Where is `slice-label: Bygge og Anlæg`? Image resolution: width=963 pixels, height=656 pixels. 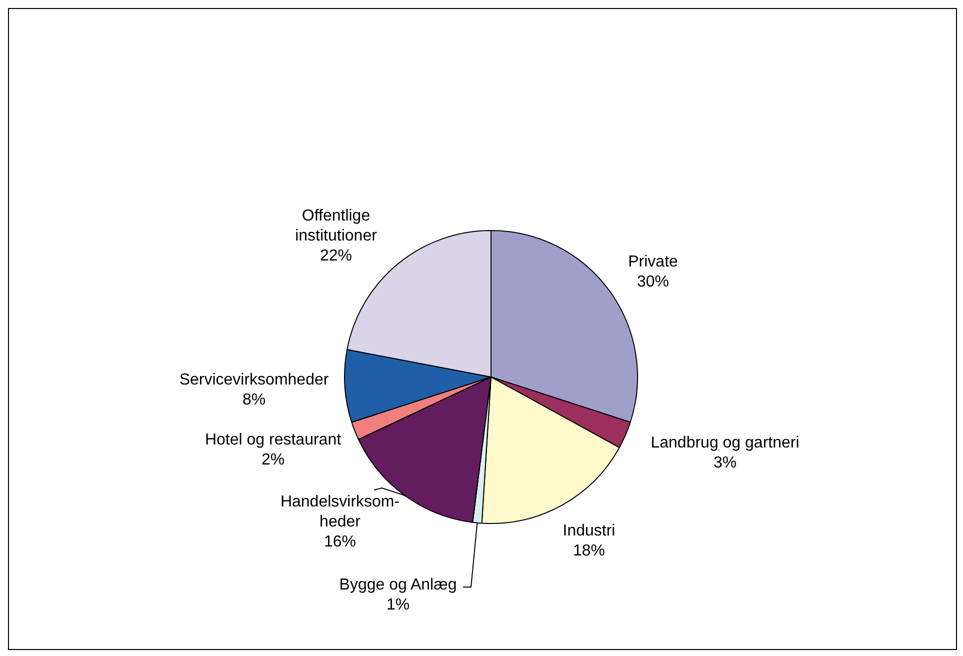
slice-label: Bygge og Anlæg is located at coordinates (398, 585).